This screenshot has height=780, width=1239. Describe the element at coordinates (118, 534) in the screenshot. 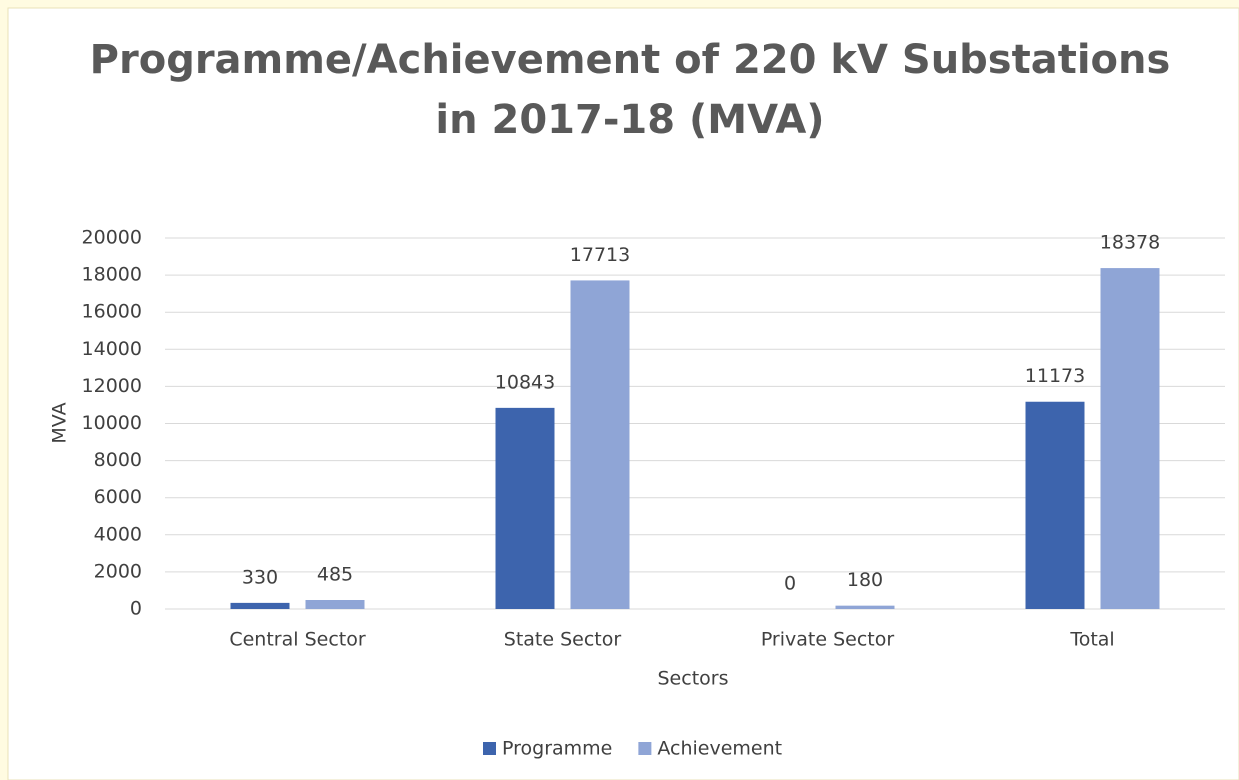

I see `y-tick-label: 4000` at that location.